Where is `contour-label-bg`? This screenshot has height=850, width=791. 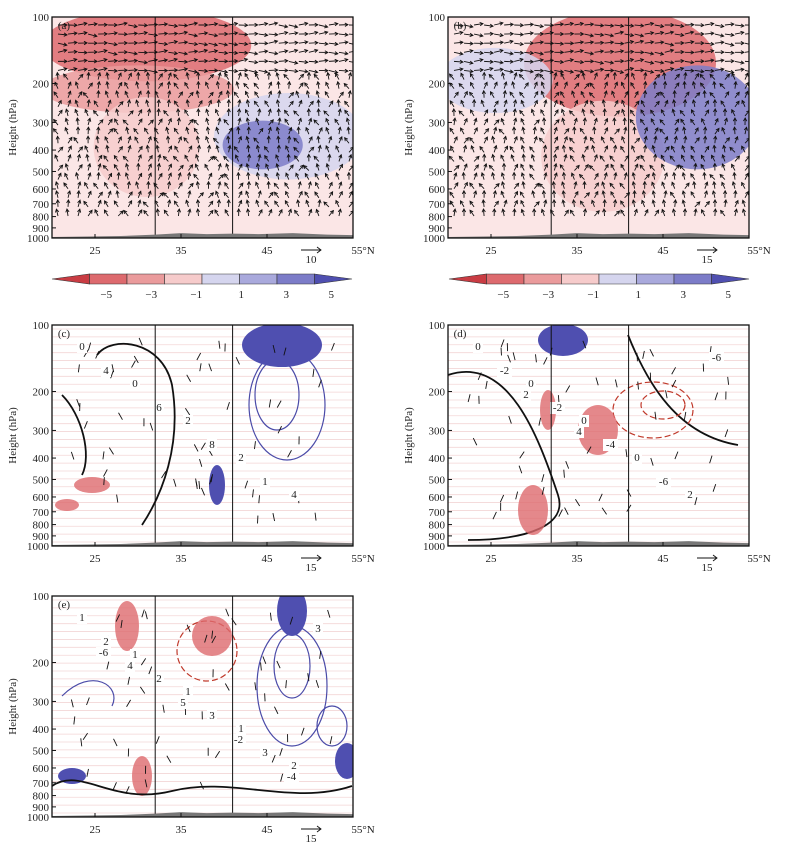 contour-label-bg is located at coordinates (663, 482).